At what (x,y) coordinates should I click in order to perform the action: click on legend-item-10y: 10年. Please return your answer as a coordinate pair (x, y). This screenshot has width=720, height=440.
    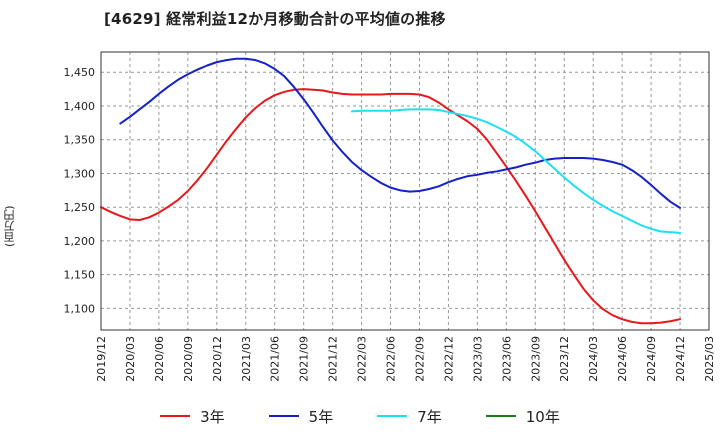
    Looking at the image, I should click on (522, 416).